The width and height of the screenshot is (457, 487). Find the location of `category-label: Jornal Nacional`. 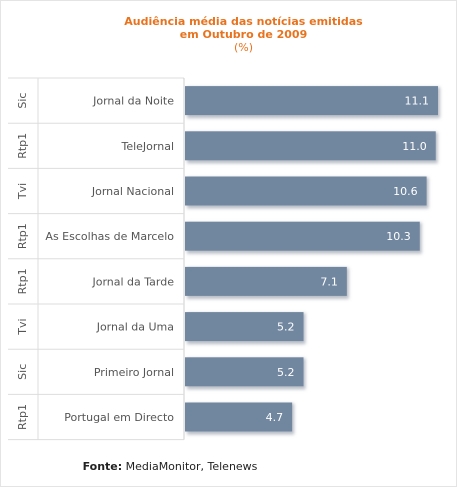

category-label: Jornal Nacional is located at coordinates (132, 191).